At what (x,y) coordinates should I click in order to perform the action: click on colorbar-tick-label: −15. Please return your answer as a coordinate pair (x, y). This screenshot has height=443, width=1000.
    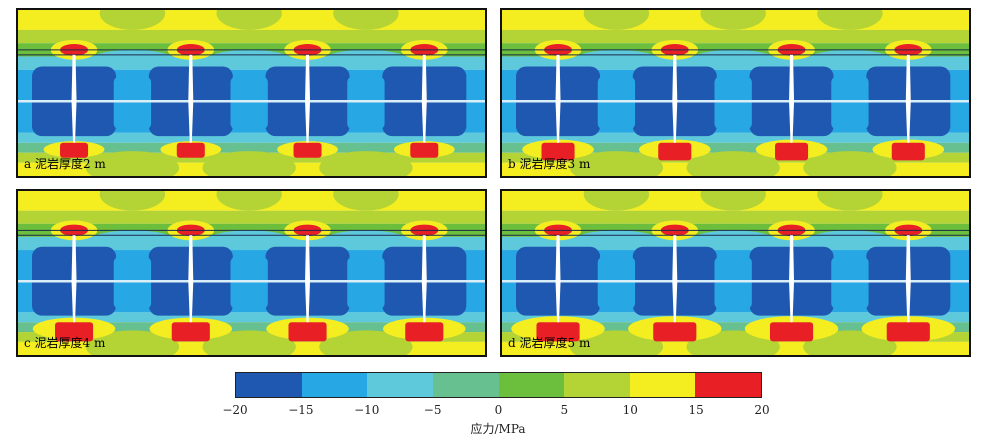
    Looking at the image, I should click on (301, 410).